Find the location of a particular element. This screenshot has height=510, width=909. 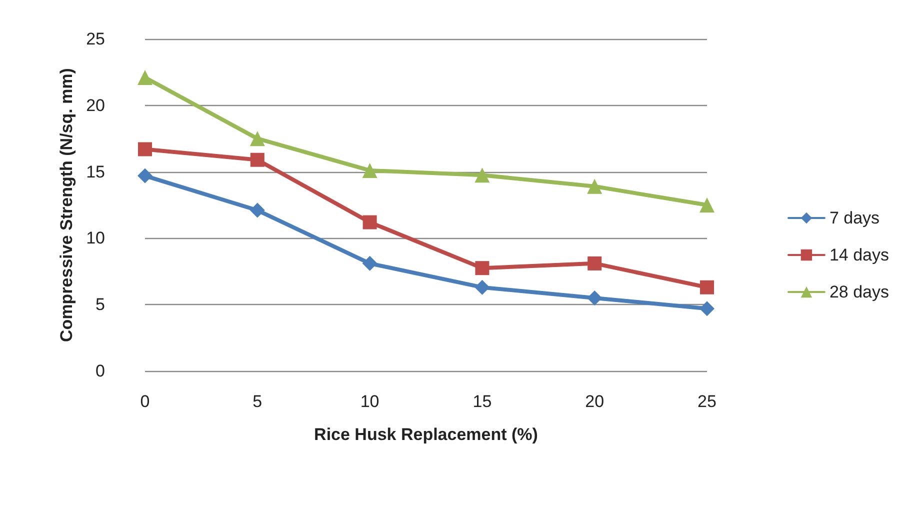

y-tick-label: 20 is located at coordinates (95, 105).